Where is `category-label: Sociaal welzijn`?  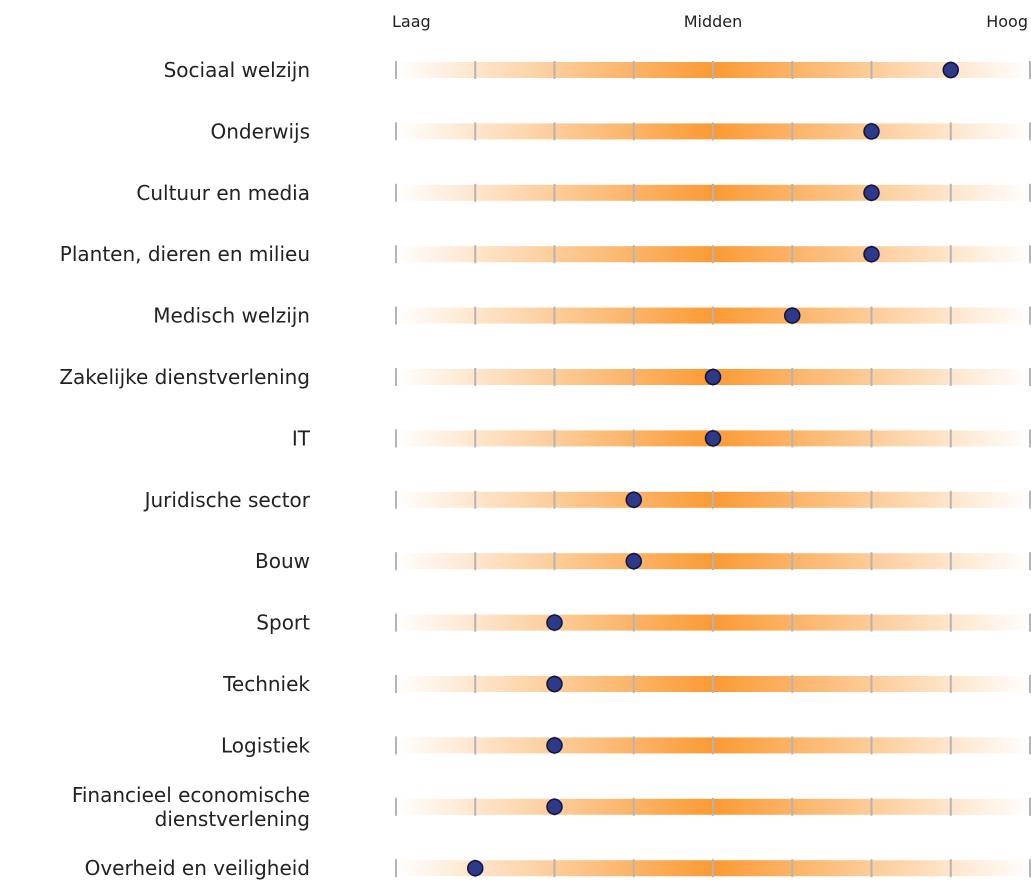 category-label: Sociaal welzijn is located at coordinates (237, 70).